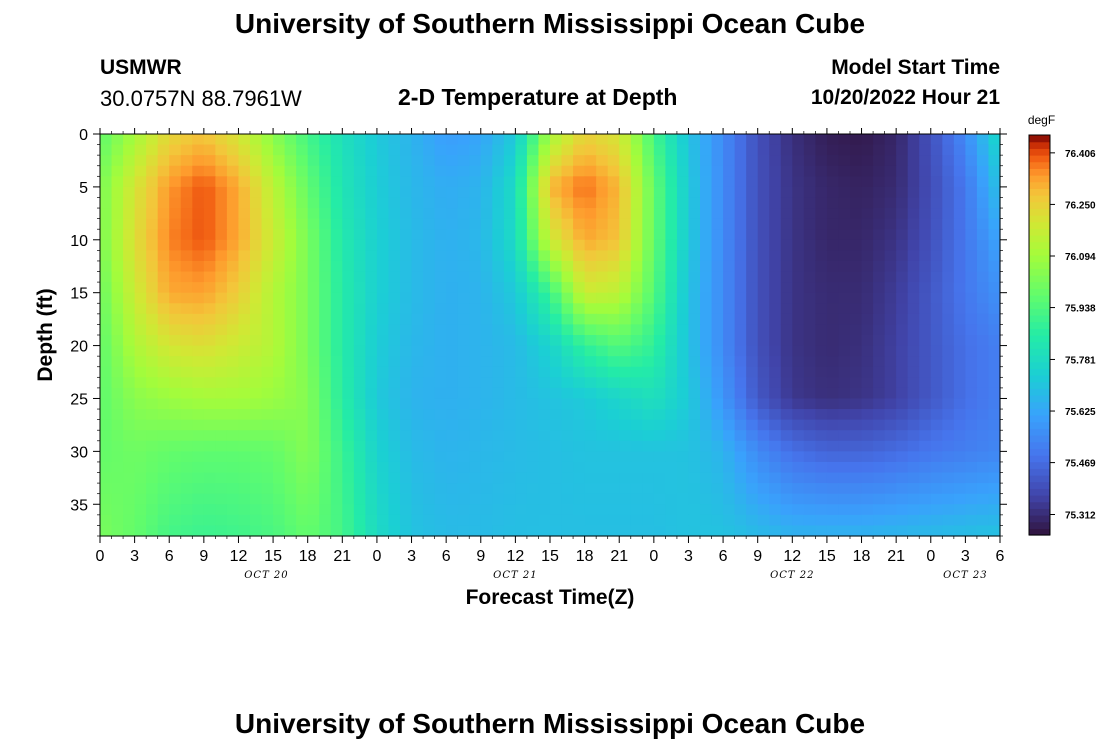 This screenshot has width=1100, height=750. What do you see at coordinates (515, 556) in the screenshot?
I see `x-tick-label: 12` at bounding box center [515, 556].